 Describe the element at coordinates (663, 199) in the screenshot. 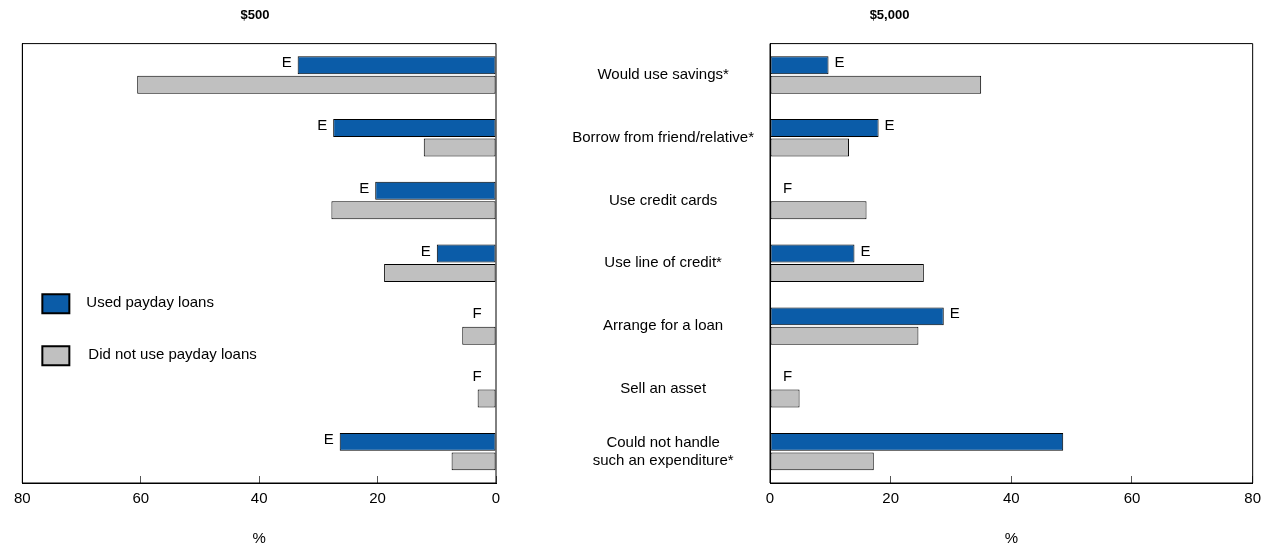

I see `y-tick-label: Use credit cards` at that location.